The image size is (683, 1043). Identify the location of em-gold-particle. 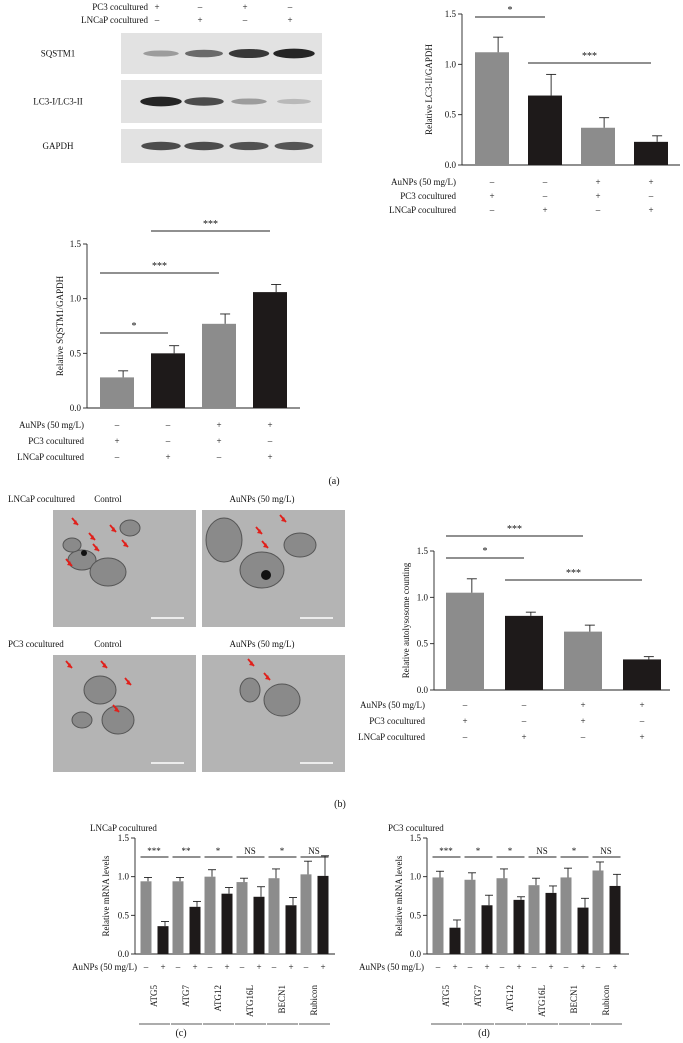
(84, 553).